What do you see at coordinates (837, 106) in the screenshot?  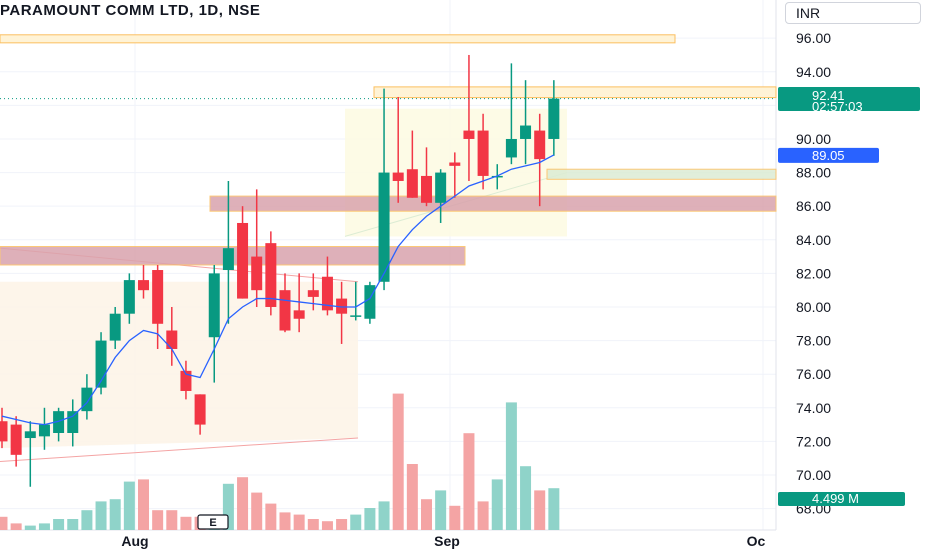 I see `countdown-label: 02:57:03` at bounding box center [837, 106].